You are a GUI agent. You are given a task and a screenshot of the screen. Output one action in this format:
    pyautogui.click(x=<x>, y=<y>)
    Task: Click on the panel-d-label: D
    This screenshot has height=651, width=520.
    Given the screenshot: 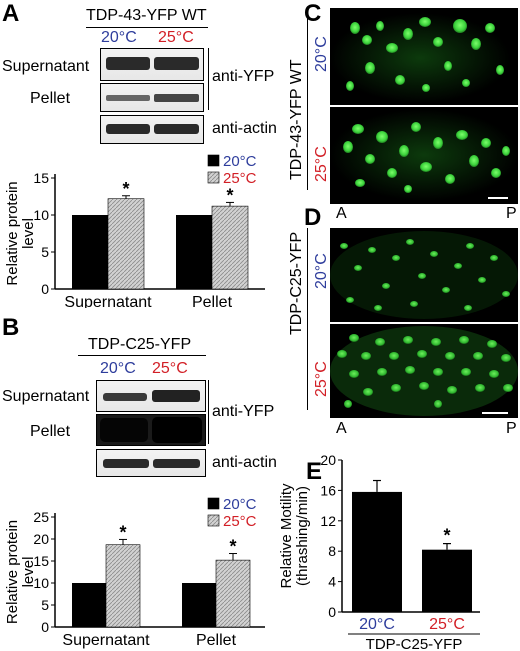 What is the action you would take?
    pyautogui.click(x=313, y=217)
    